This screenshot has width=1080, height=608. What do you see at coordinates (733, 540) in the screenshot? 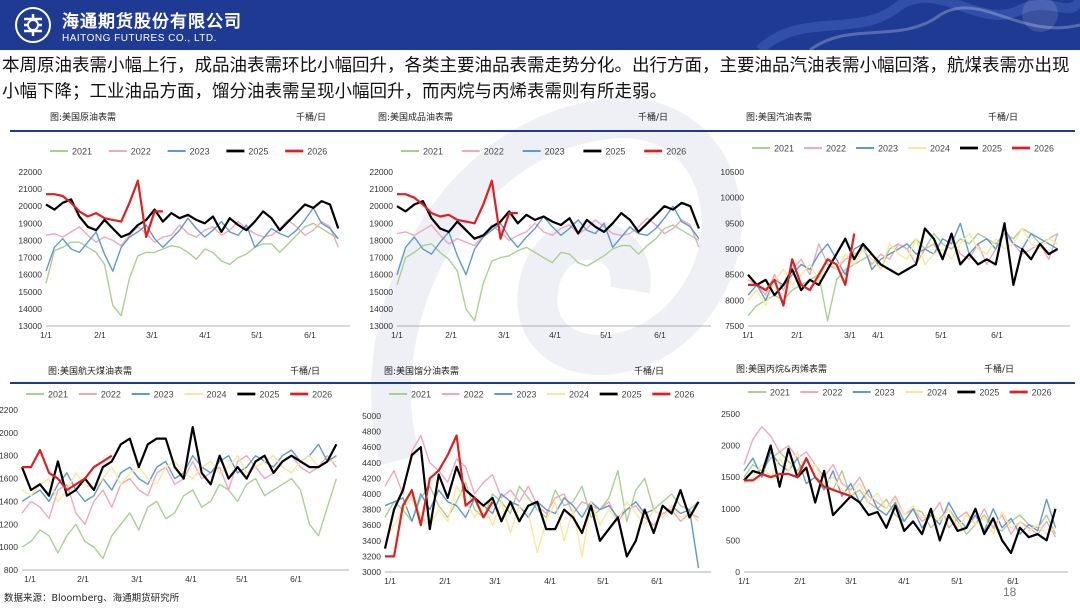
I see `y-tick-label: 500` at bounding box center [733, 540].